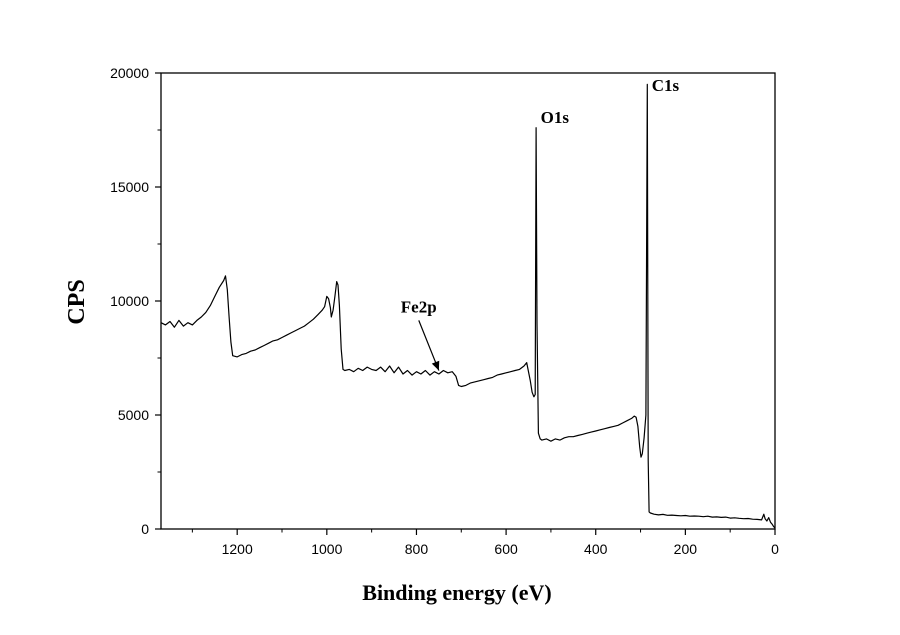 Image resolution: width=900 pixels, height=635 pixels. I want to click on arrow-head, so click(435, 365).